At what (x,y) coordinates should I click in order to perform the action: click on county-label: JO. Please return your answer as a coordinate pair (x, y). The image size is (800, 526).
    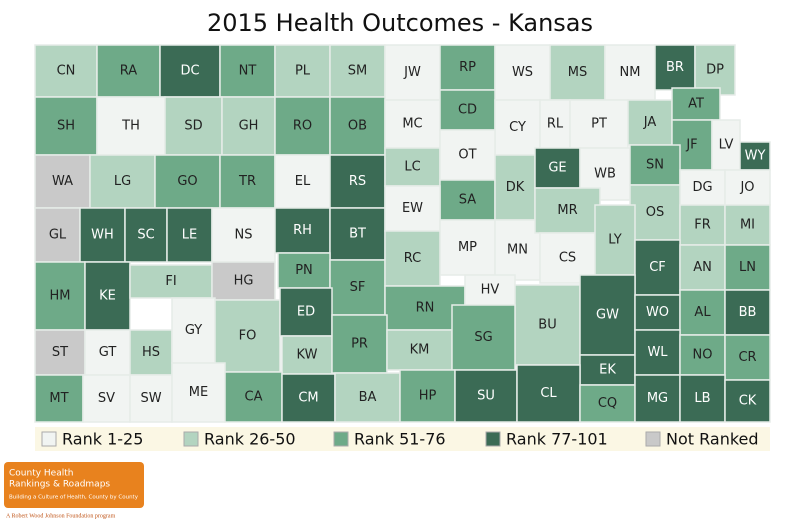
    Looking at the image, I should click on (746, 187).